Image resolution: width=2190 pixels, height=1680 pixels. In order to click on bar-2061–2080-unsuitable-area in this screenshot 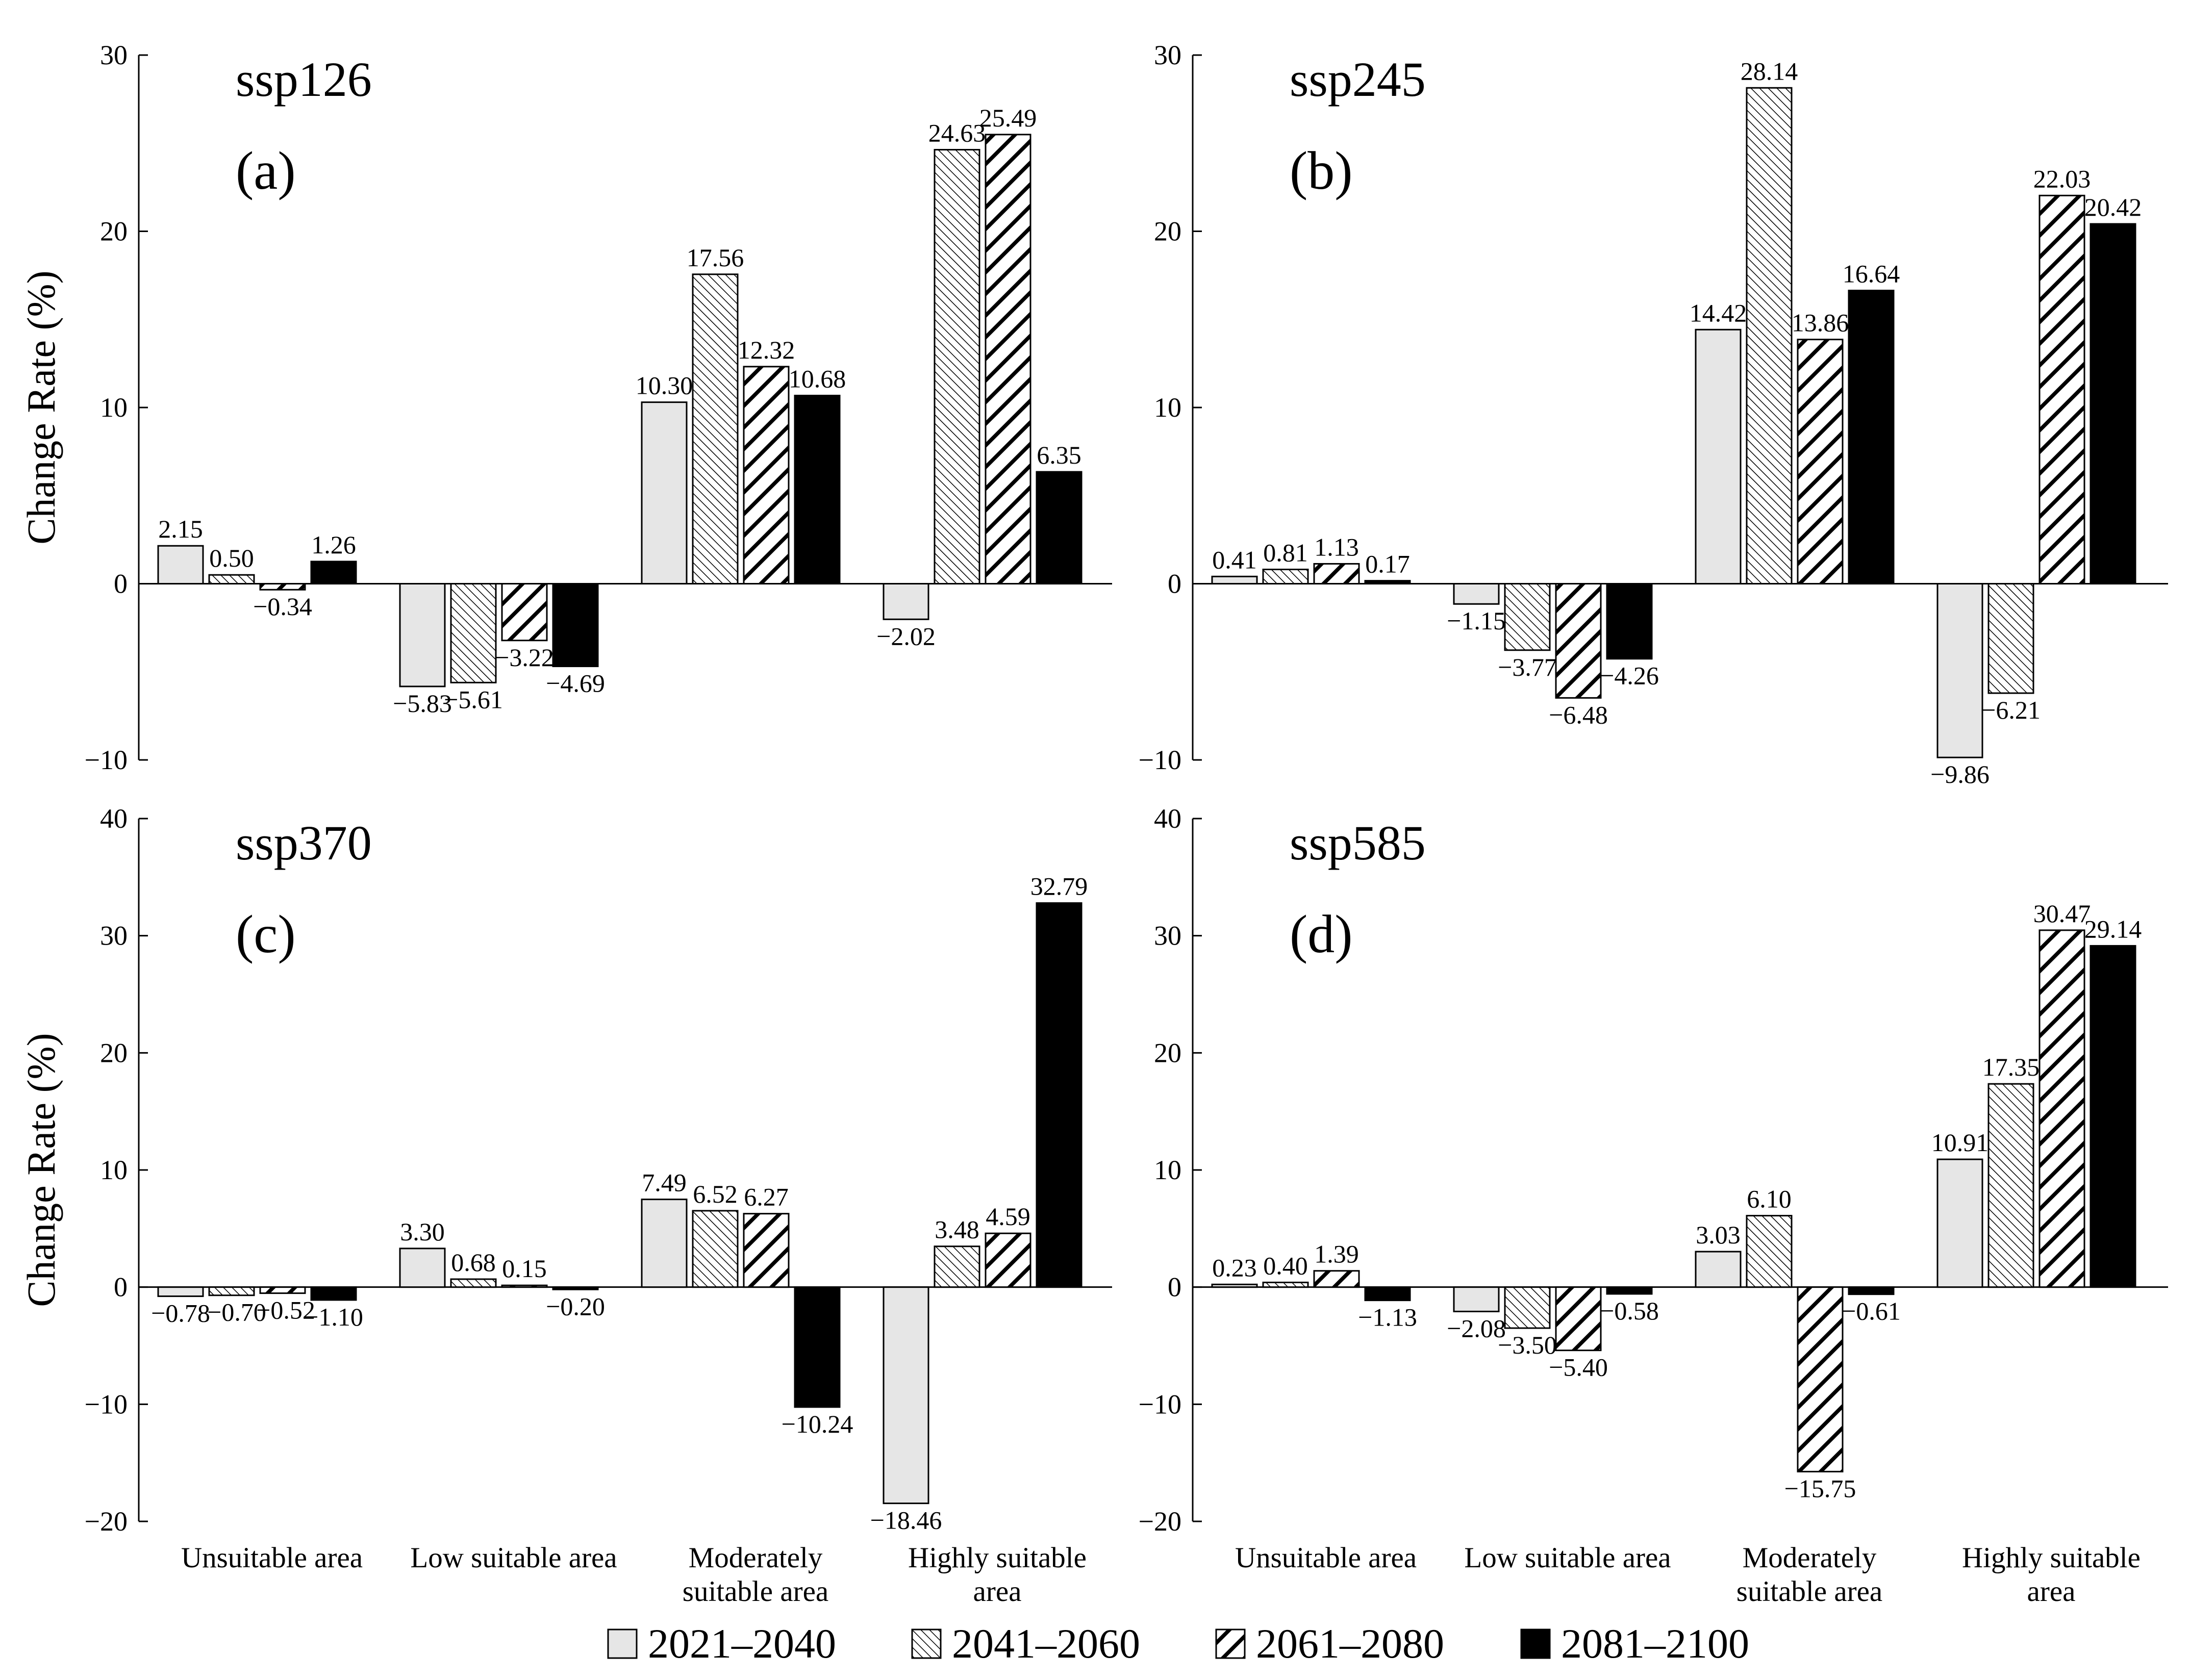, I will do `click(283, 587)`.